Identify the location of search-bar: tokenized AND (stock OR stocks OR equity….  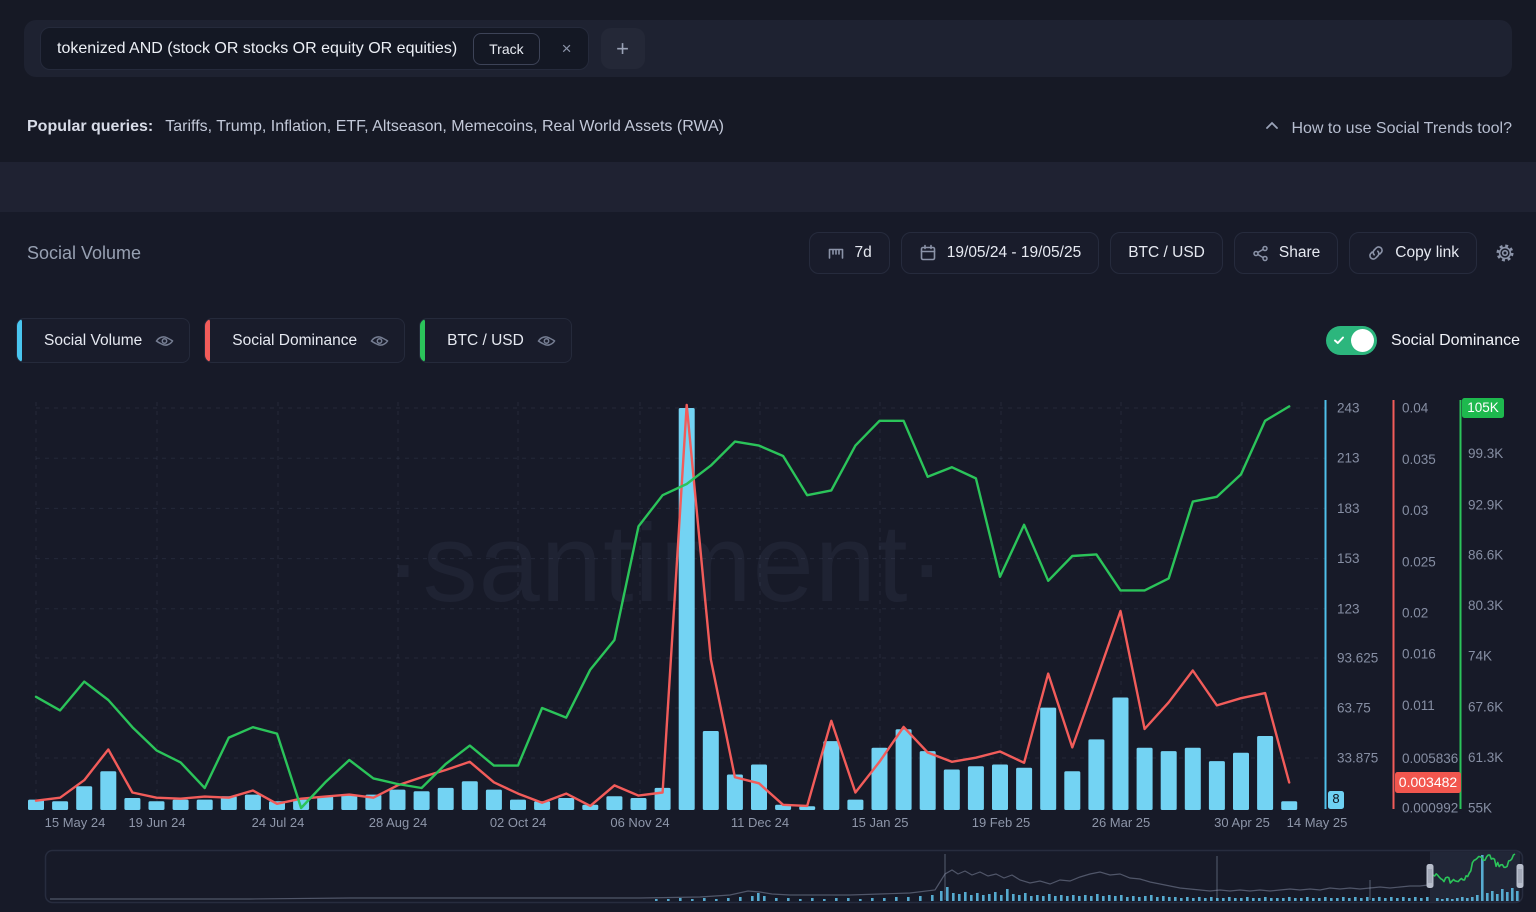
(768, 48).